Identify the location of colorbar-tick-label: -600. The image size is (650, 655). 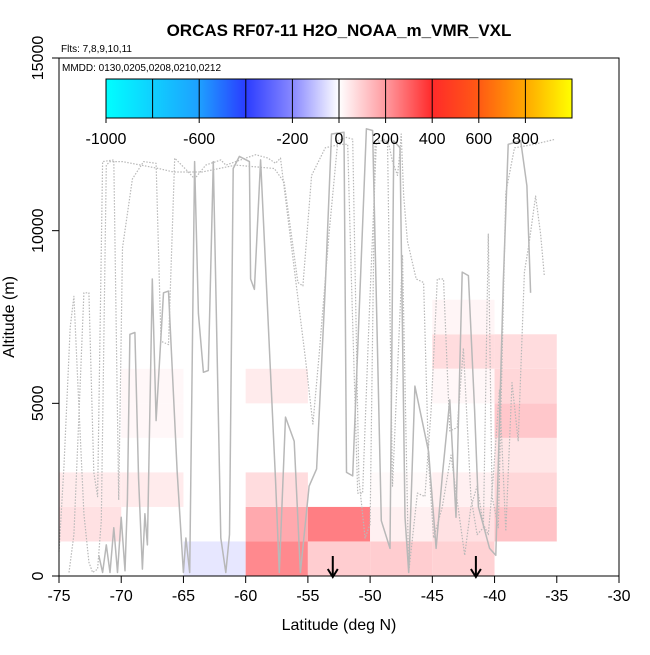
(199, 139).